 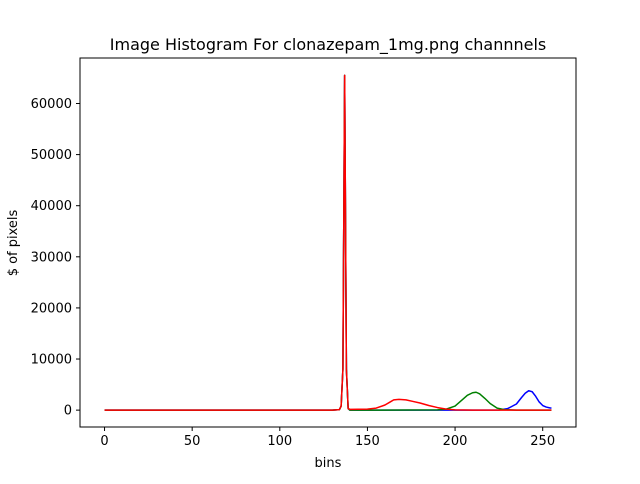 I want to click on x-tick-label: 50, so click(x=192, y=441).